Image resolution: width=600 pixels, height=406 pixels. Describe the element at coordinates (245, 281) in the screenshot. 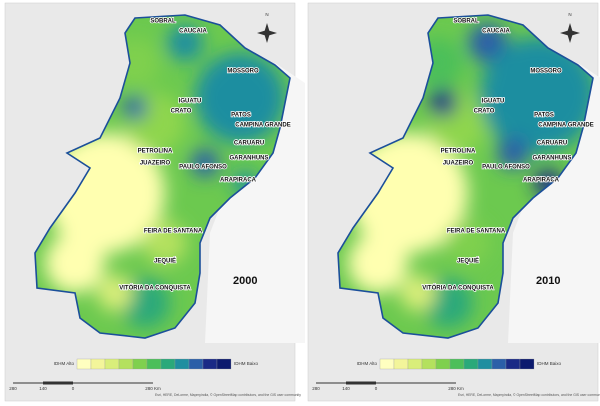

I see `year-label: 2000` at that location.